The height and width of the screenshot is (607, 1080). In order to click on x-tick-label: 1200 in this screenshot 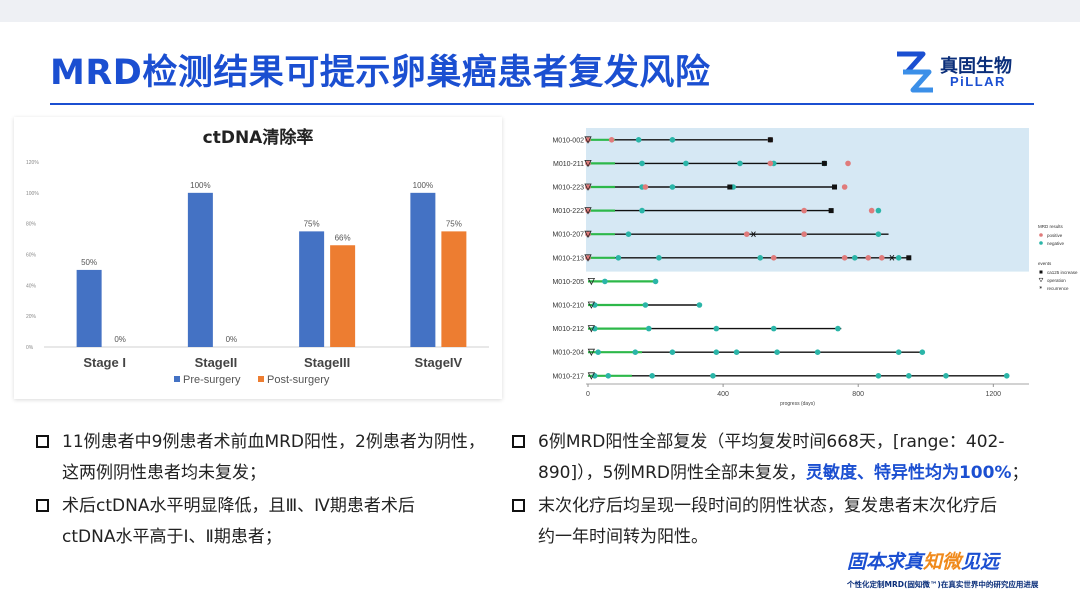, I will do `click(993, 394)`.